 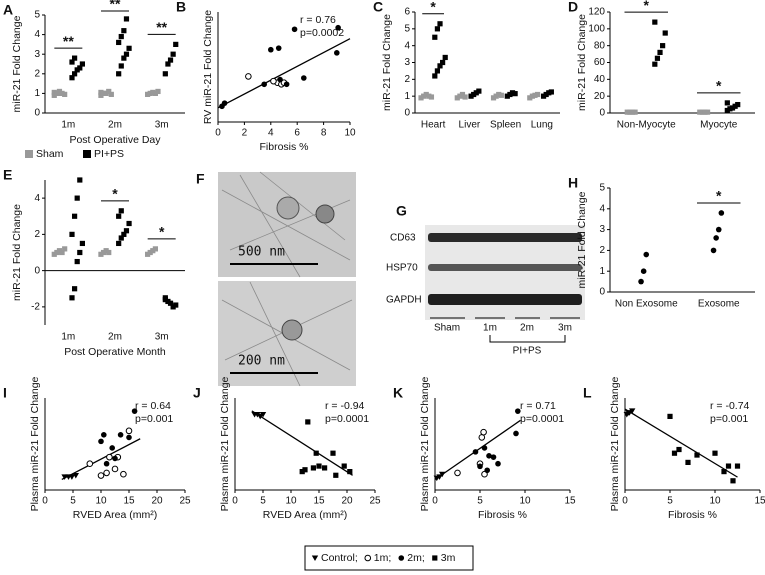 What do you see at coordinates (719, 304) in the screenshot?
I see `x-tick-label: Exosome` at bounding box center [719, 304].